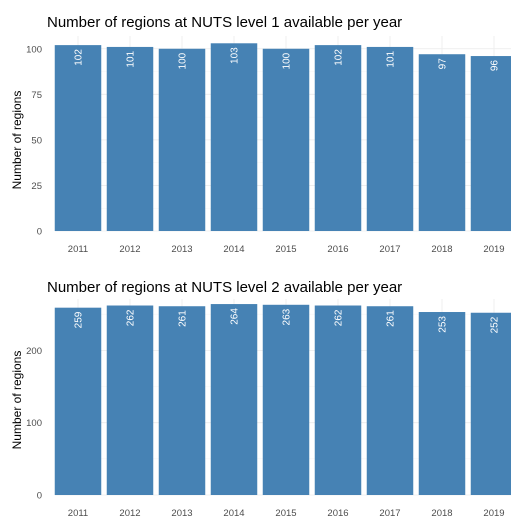 Image resolution: width=511 pixels, height=522 pixels. Describe the element at coordinates (495, 66) in the screenshot. I see `bar-value-label: 96` at that location.